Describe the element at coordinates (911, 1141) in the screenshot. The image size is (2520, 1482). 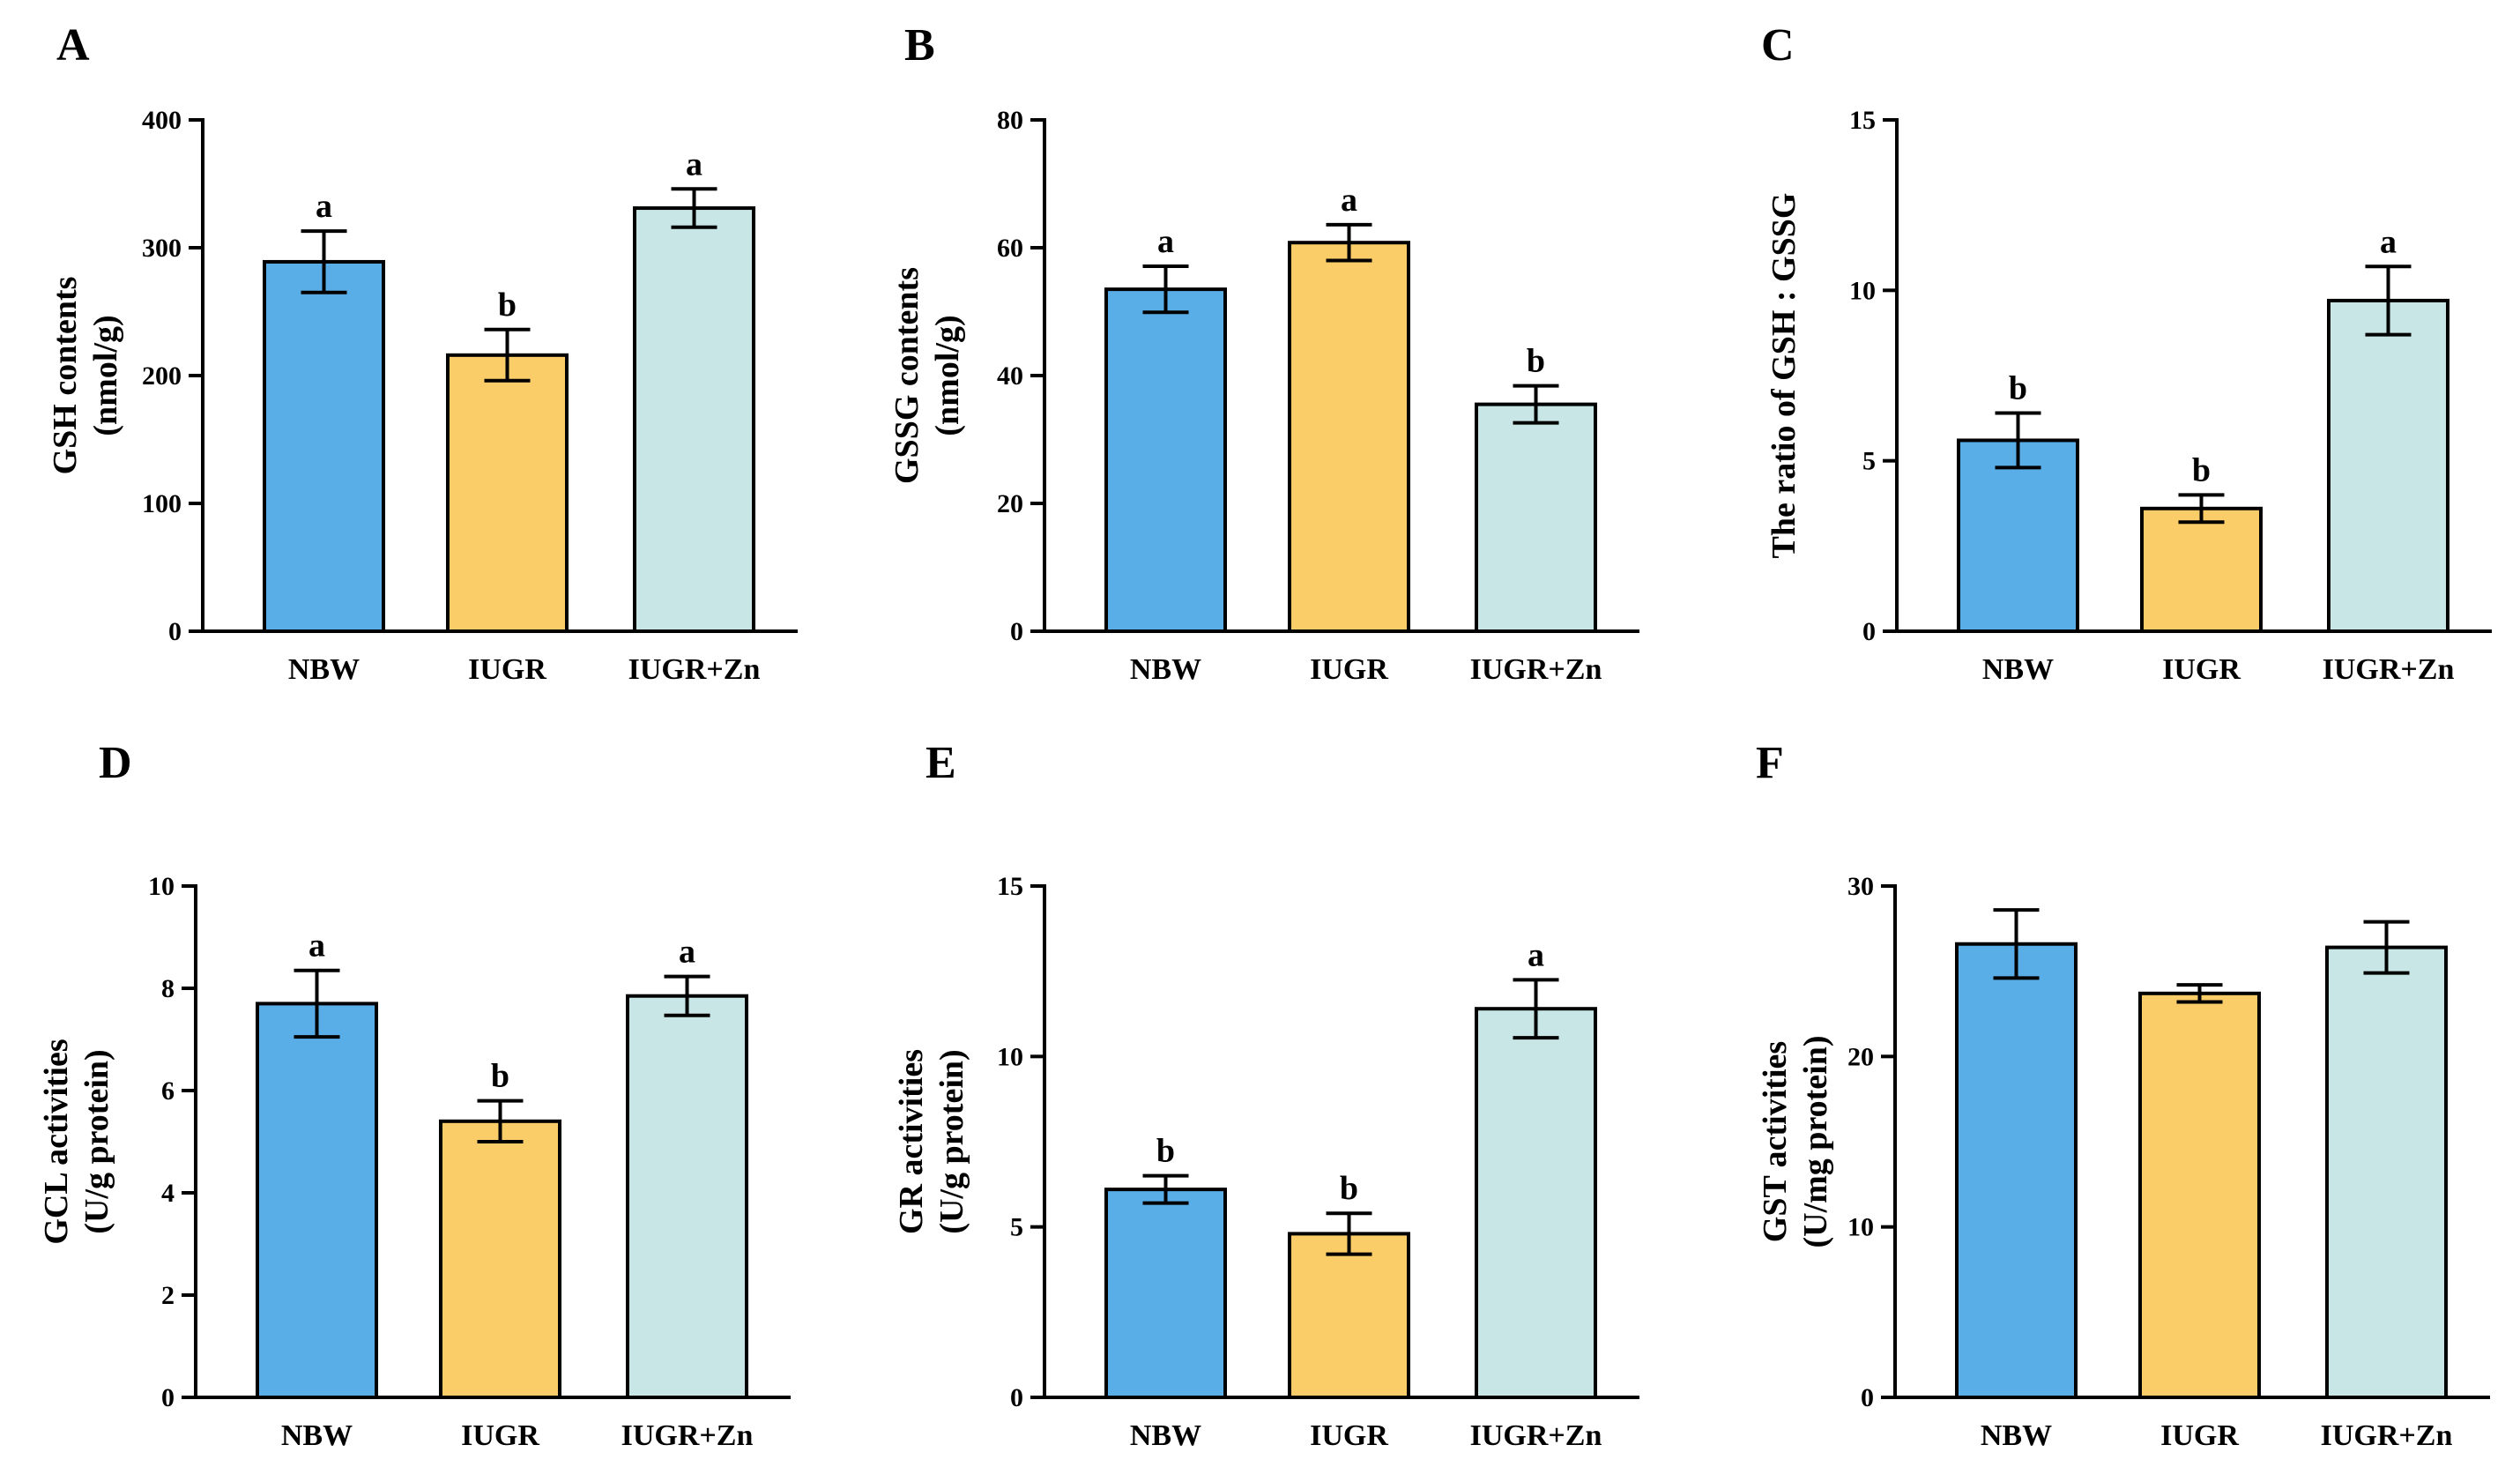
I see `y-axis-title: GR activities` at that location.